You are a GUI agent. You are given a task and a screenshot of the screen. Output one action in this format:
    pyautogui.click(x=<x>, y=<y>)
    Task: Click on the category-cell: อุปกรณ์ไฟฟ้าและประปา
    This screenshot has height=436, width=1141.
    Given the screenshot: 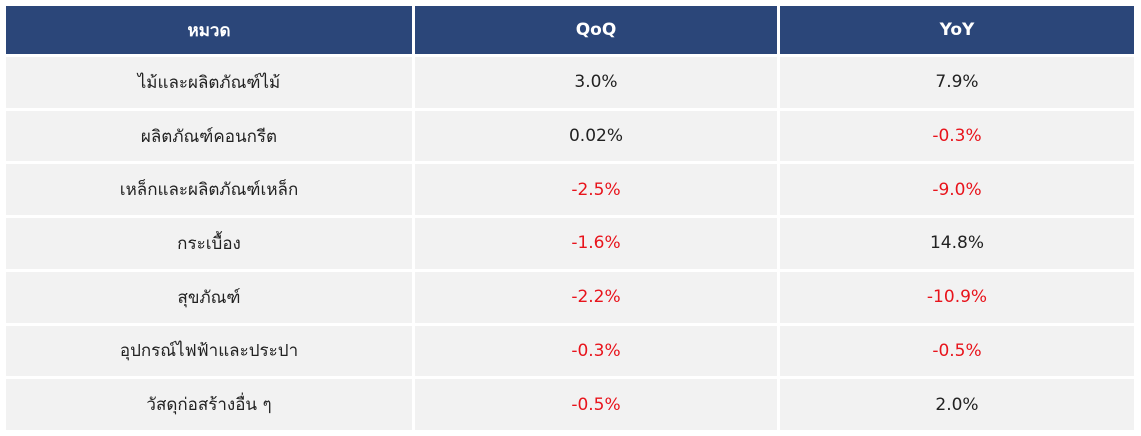 What is the action you would take?
    pyautogui.click(x=209, y=351)
    